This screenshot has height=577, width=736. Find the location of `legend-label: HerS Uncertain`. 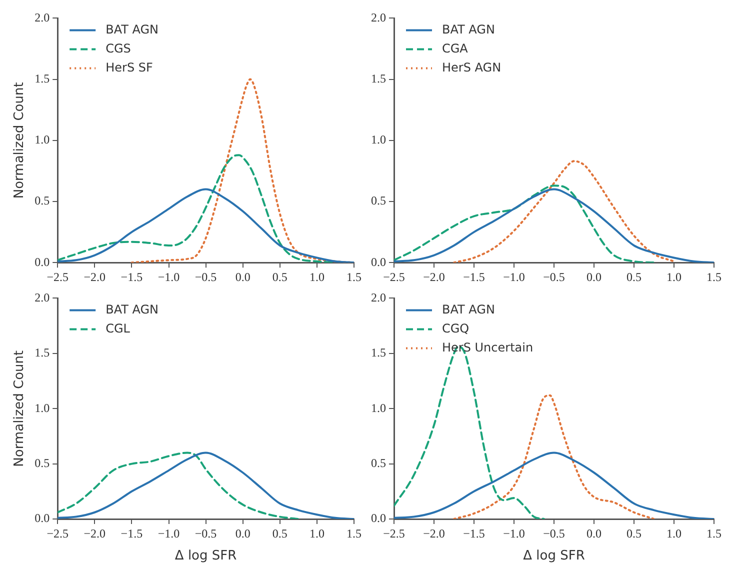

legend-label: HerS Uncertain is located at coordinates (488, 347).